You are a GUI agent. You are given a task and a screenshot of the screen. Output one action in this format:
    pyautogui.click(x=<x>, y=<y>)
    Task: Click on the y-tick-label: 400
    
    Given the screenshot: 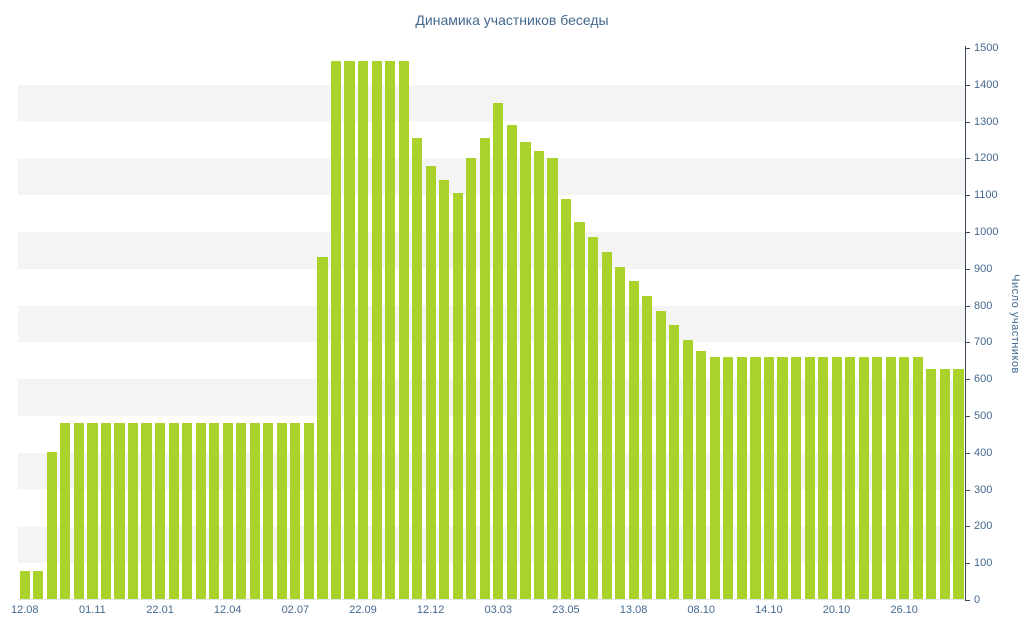 What is the action you would take?
    pyautogui.click(x=983, y=452)
    